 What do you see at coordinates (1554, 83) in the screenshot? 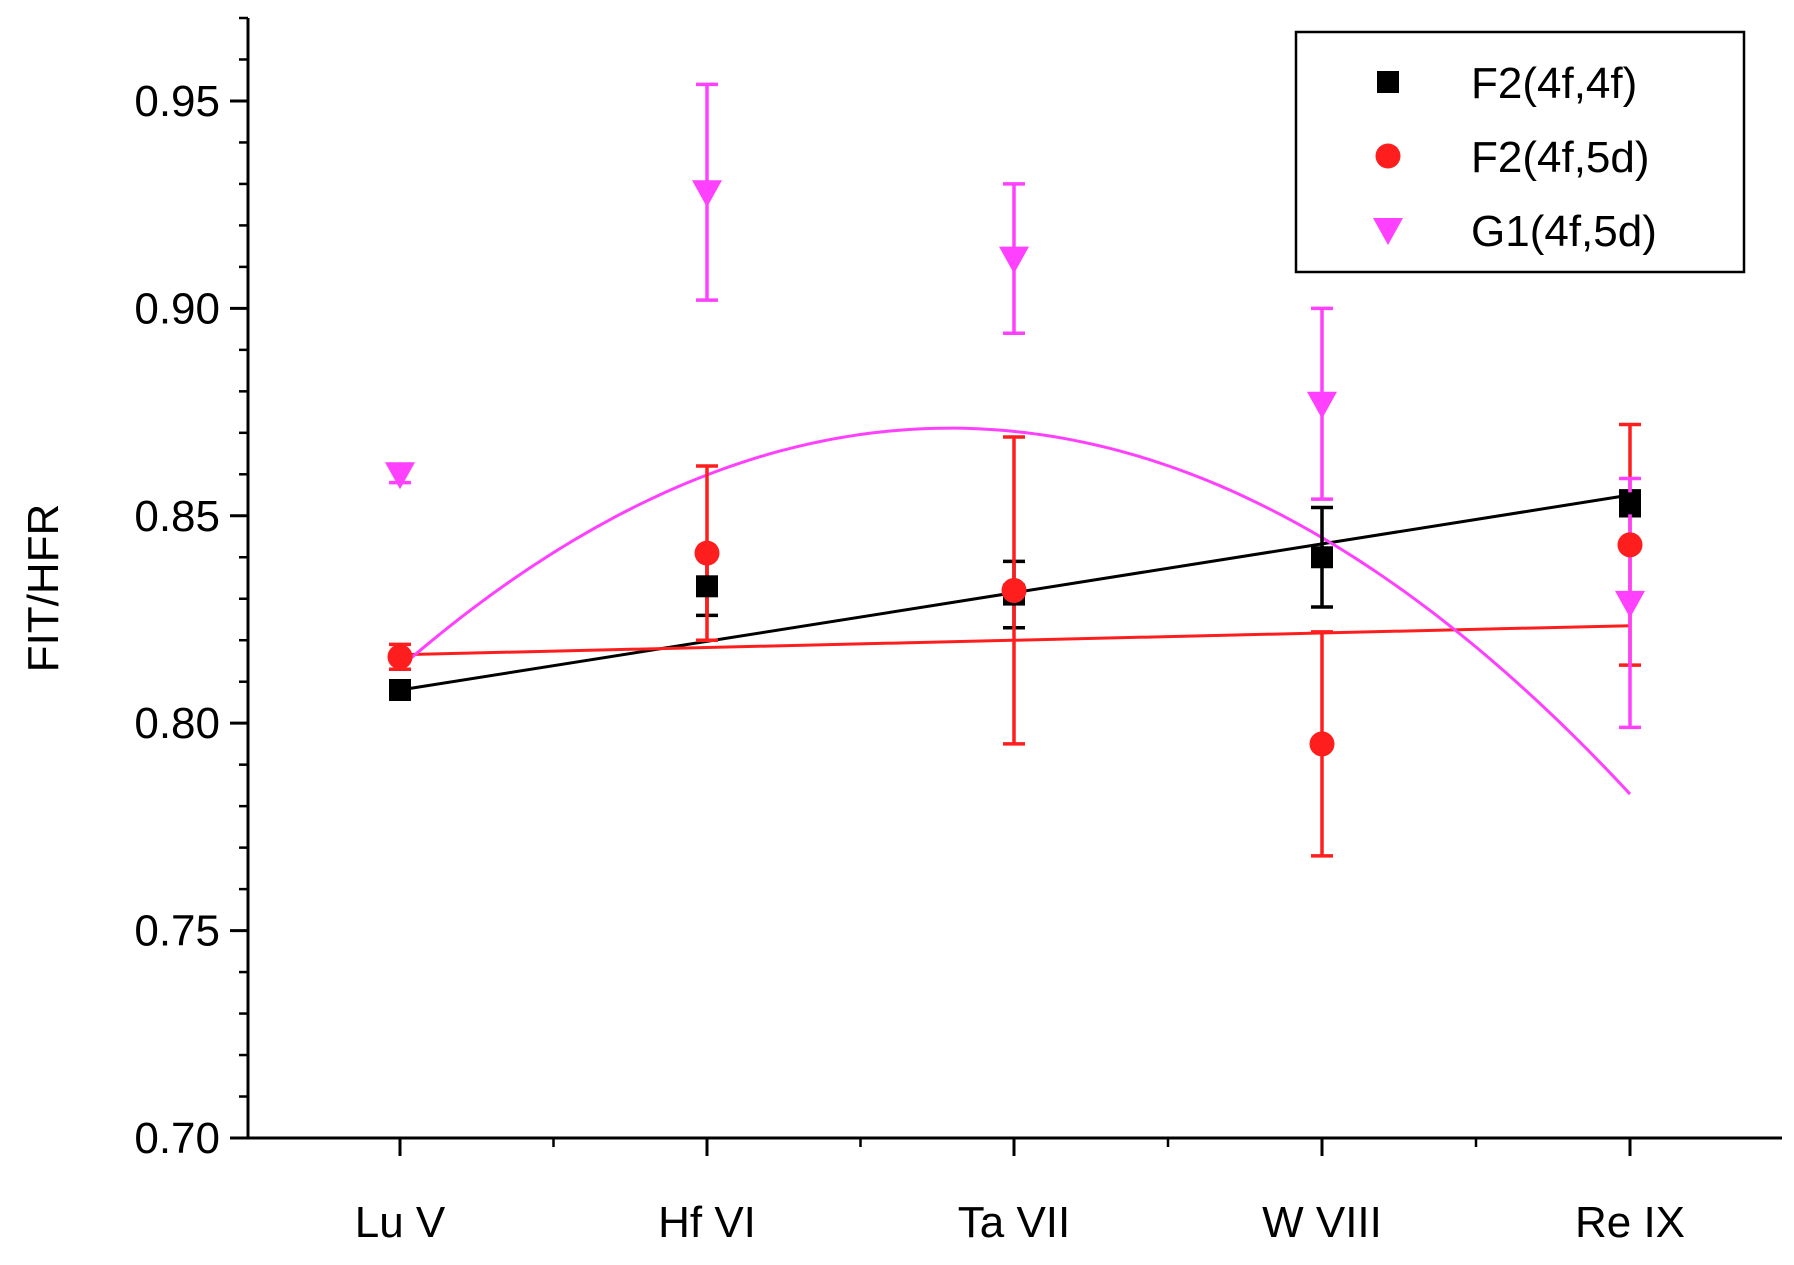
I see `legend-label: F2(4f,4f)` at bounding box center [1554, 83].